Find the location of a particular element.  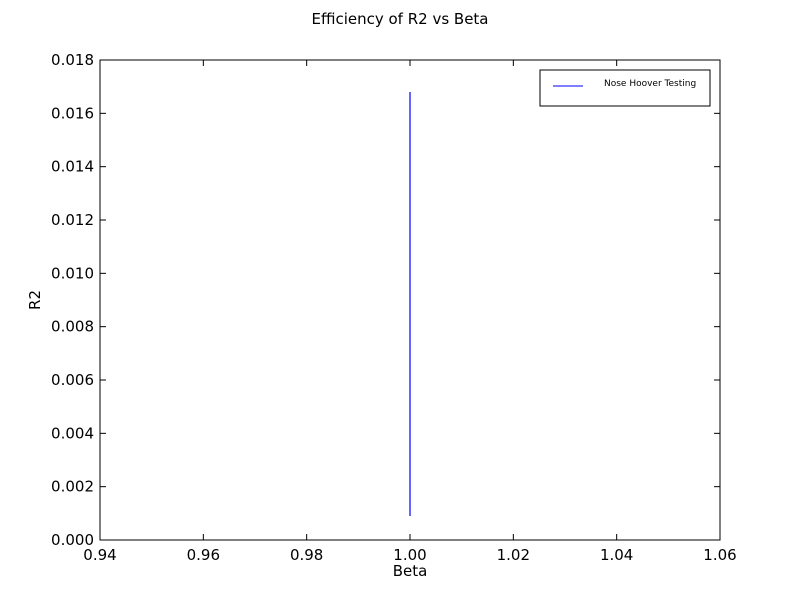

legend-entry-label: Nose Hoover Testing is located at coordinates (650, 84).